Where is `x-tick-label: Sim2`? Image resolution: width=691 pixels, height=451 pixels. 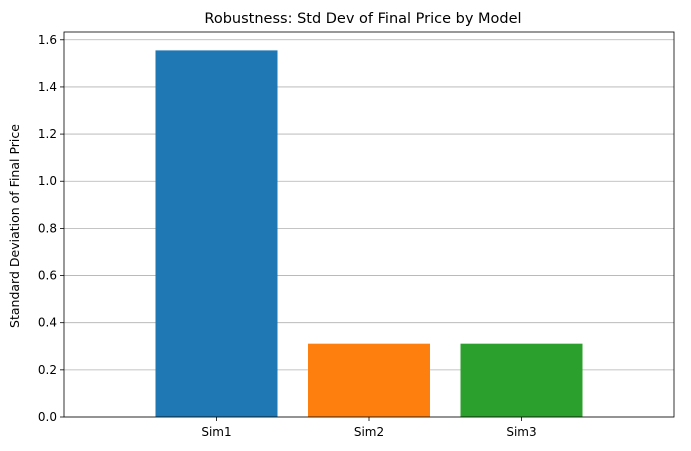 x-tick-label: Sim2 is located at coordinates (369, 432).